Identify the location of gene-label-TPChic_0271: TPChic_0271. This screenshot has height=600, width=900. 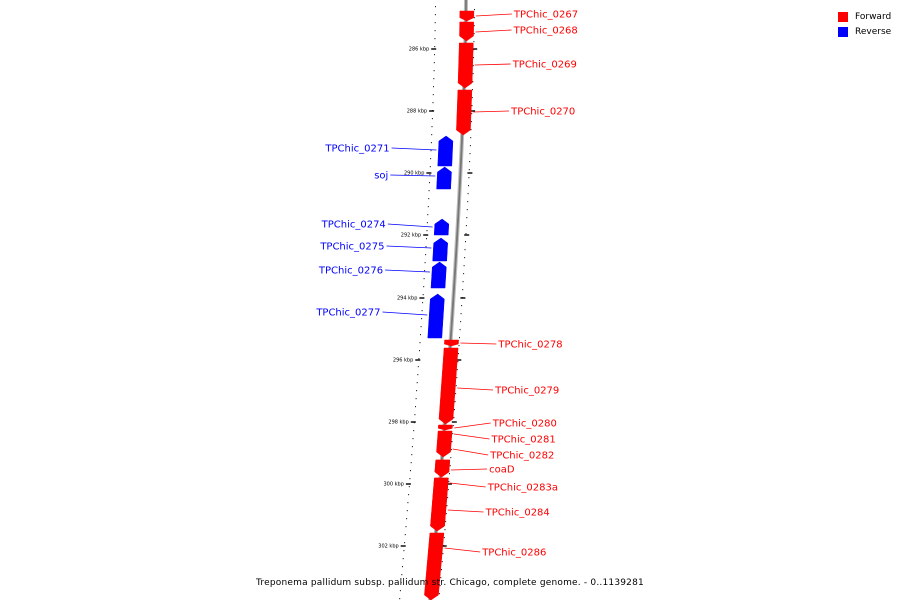
(356, 149).